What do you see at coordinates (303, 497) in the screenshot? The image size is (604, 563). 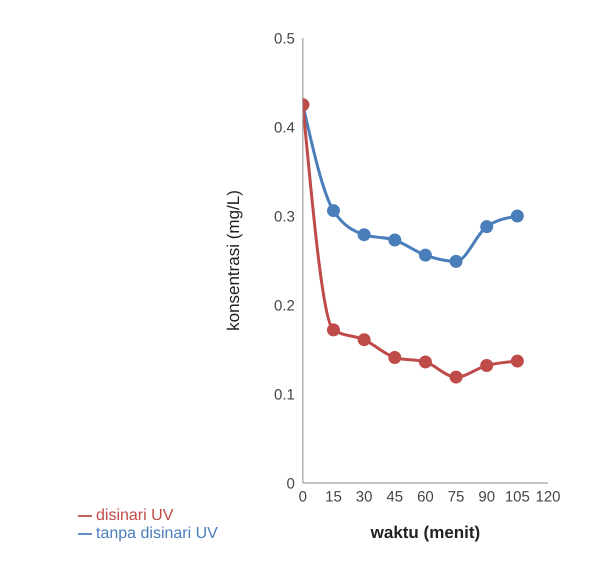 I see `x-tick-label: 0` at bounding box center [303, 497].